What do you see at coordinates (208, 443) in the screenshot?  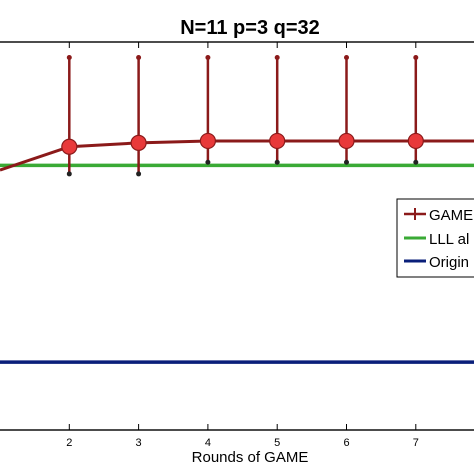 I see `x-tick-label-4: 4` at bounding box center [208, 443].